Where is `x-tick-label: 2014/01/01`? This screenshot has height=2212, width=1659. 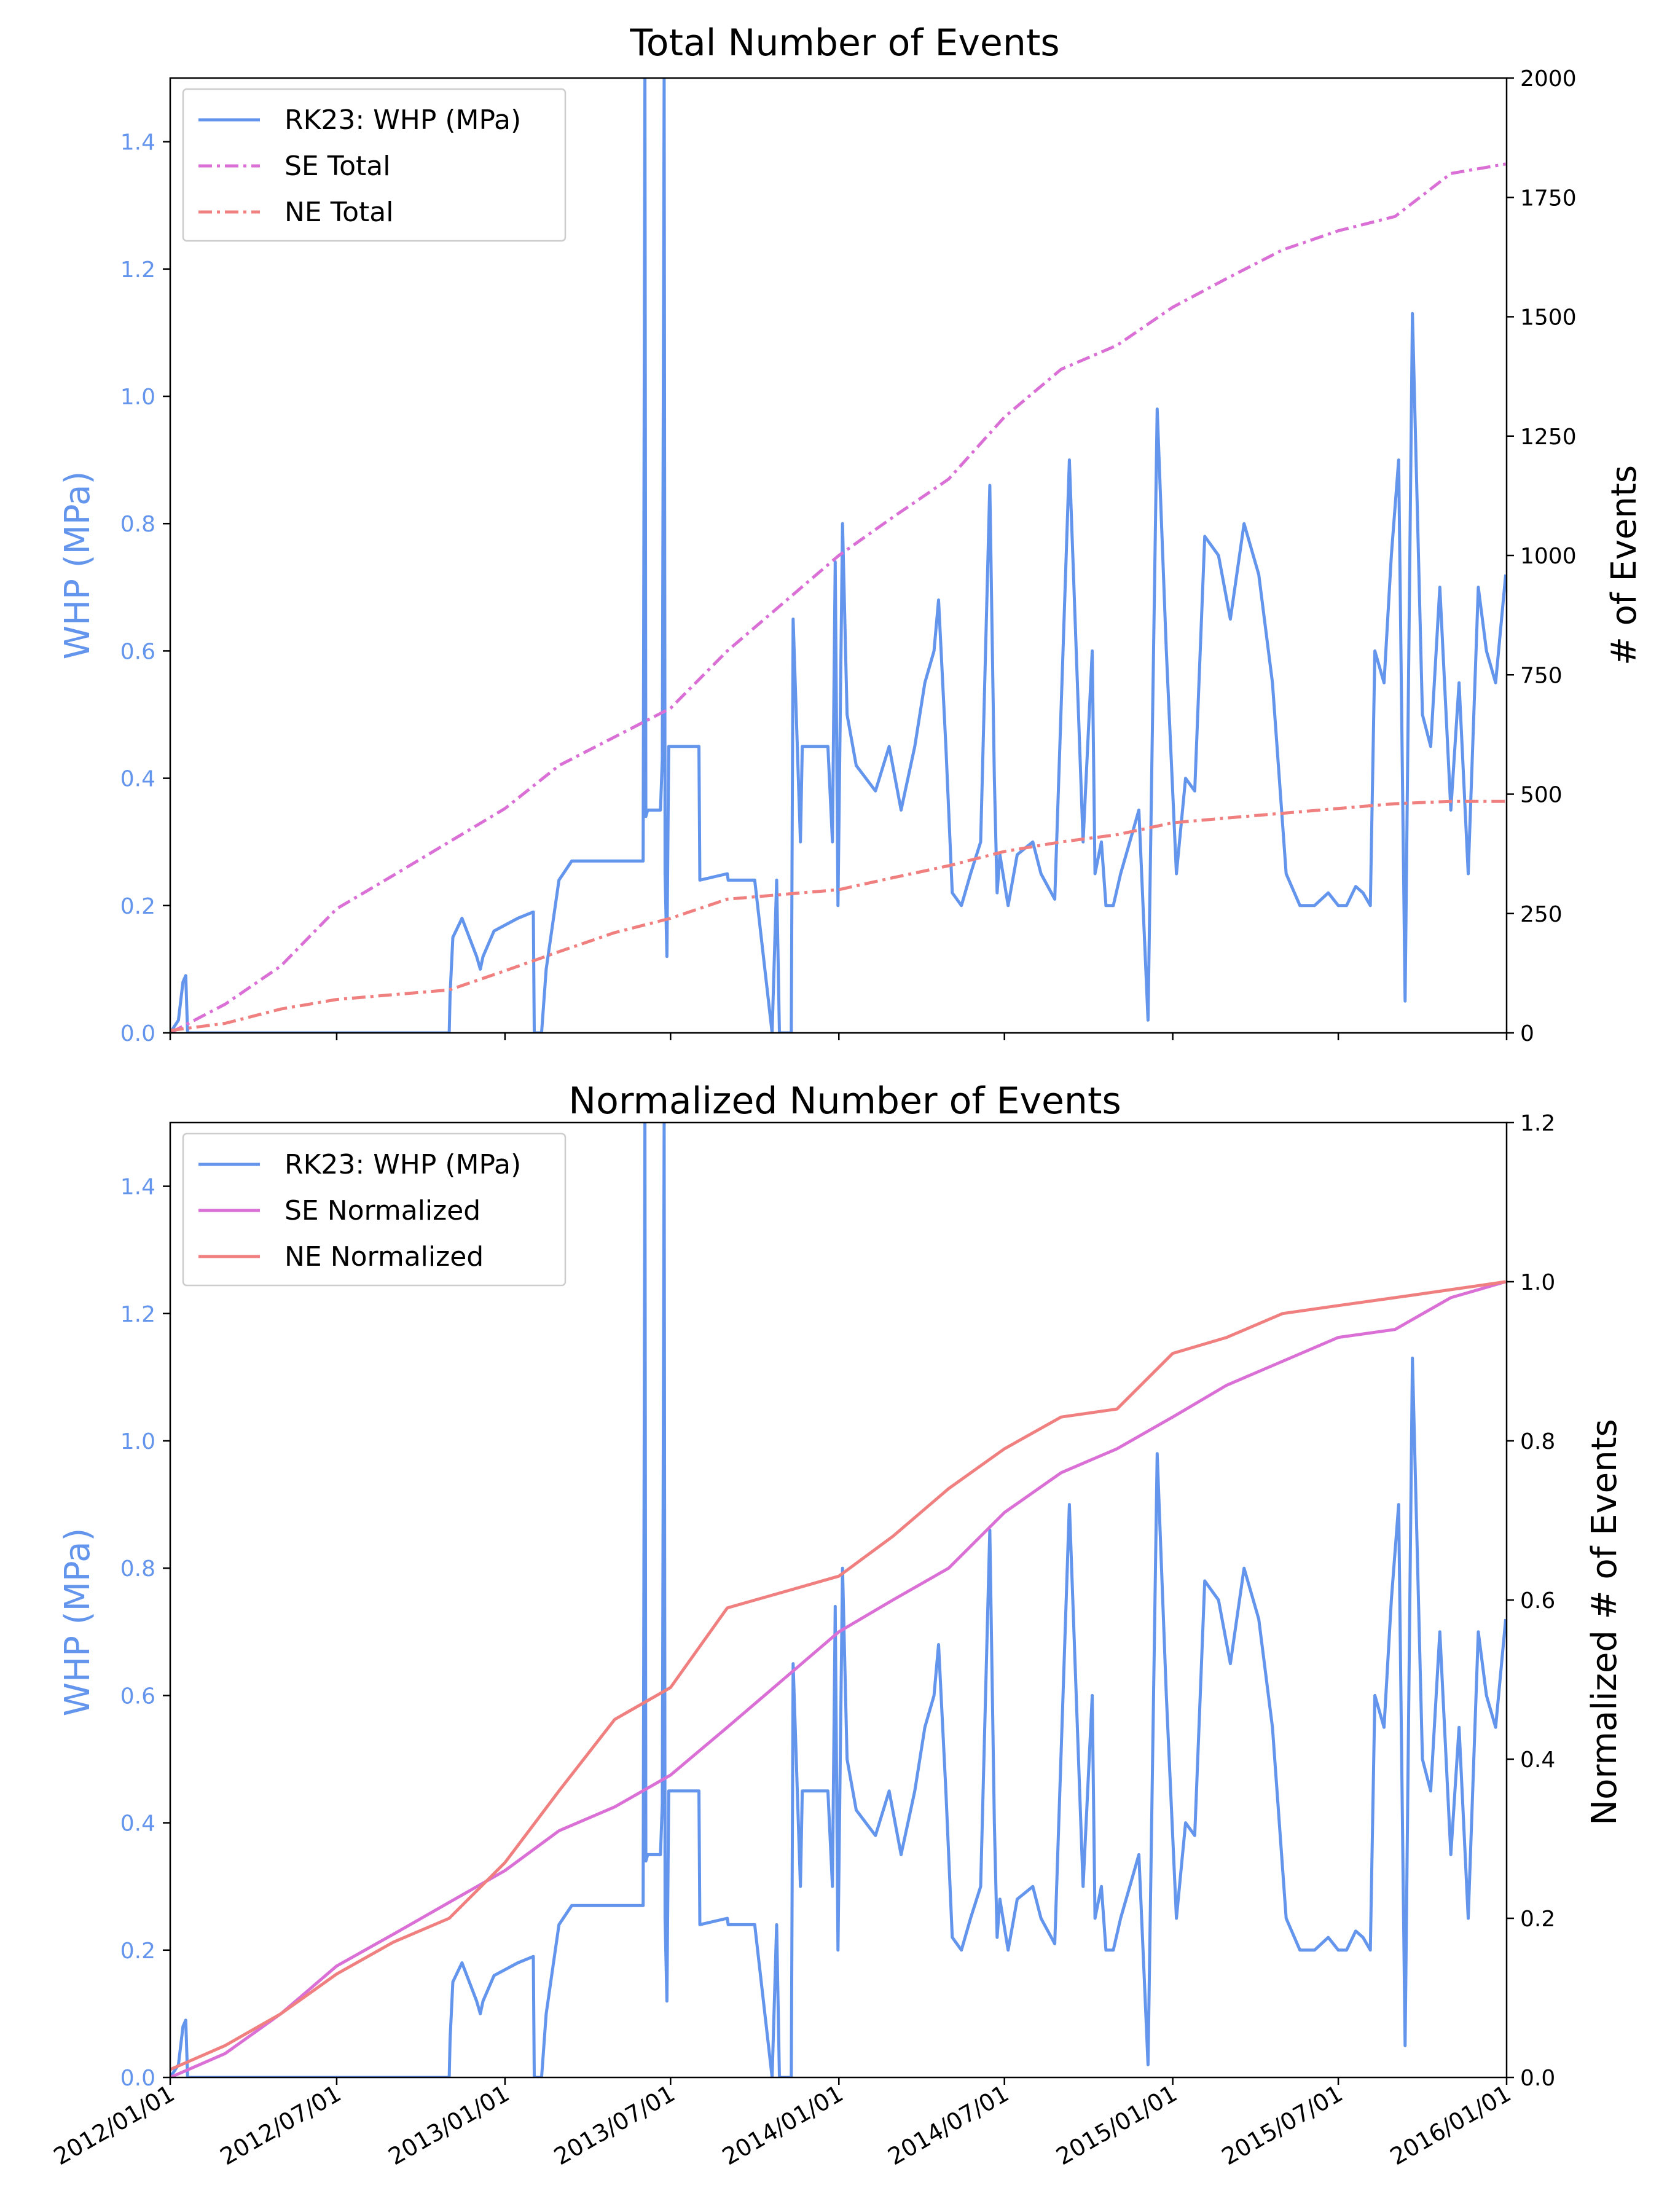
x-tick-label: 2014/01/01 is located at coordinates (783, 2125).